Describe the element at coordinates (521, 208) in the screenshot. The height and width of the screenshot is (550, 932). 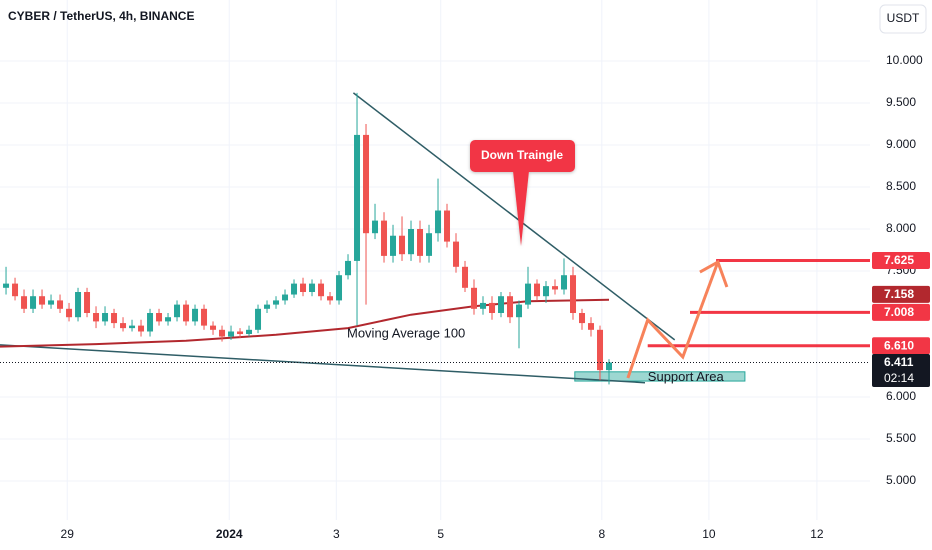
I see `callout-pointer` at that location.